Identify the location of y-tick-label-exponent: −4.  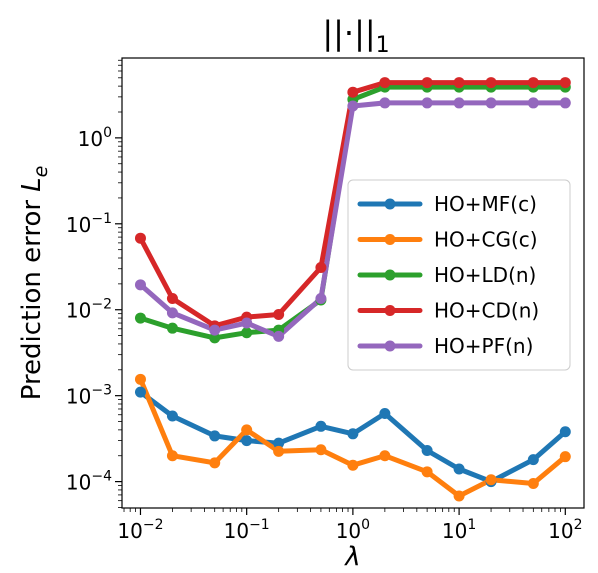
(101, 477).